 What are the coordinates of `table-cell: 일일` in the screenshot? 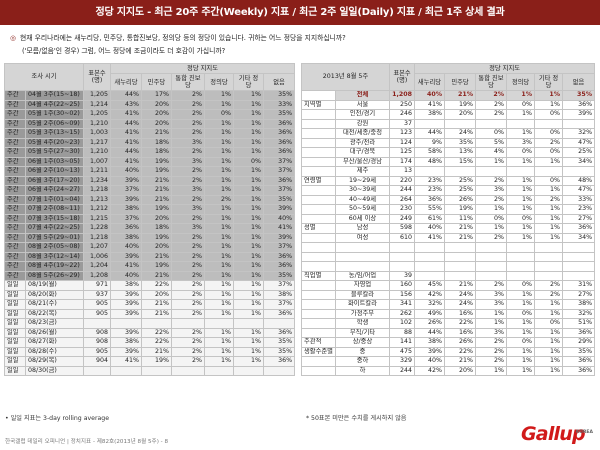 It's located at (15, 304).